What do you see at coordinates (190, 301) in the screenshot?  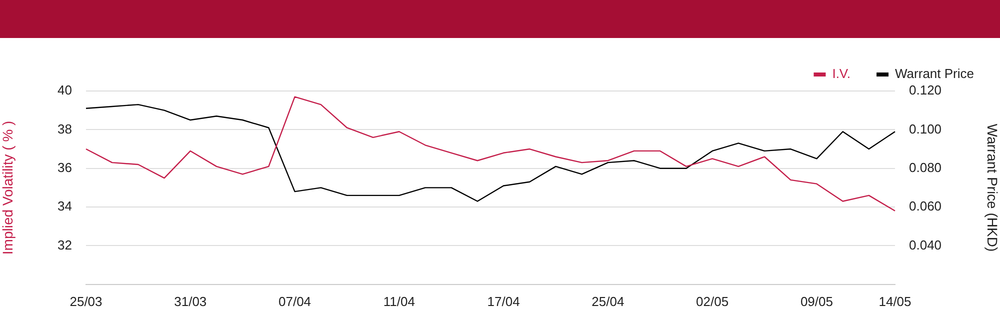 I see `x-tick-label: 31/03` at bounding box center [190, 301].